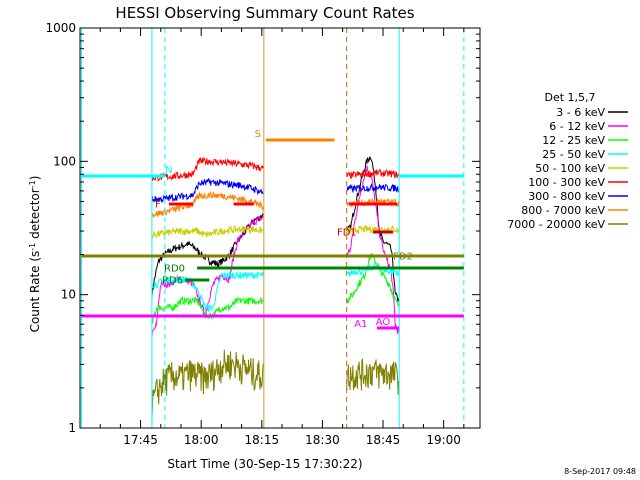 Image resolution: width=640 pixels, height=480 pixels. I want to click on y-tick-label: 100, so click(64, 161).